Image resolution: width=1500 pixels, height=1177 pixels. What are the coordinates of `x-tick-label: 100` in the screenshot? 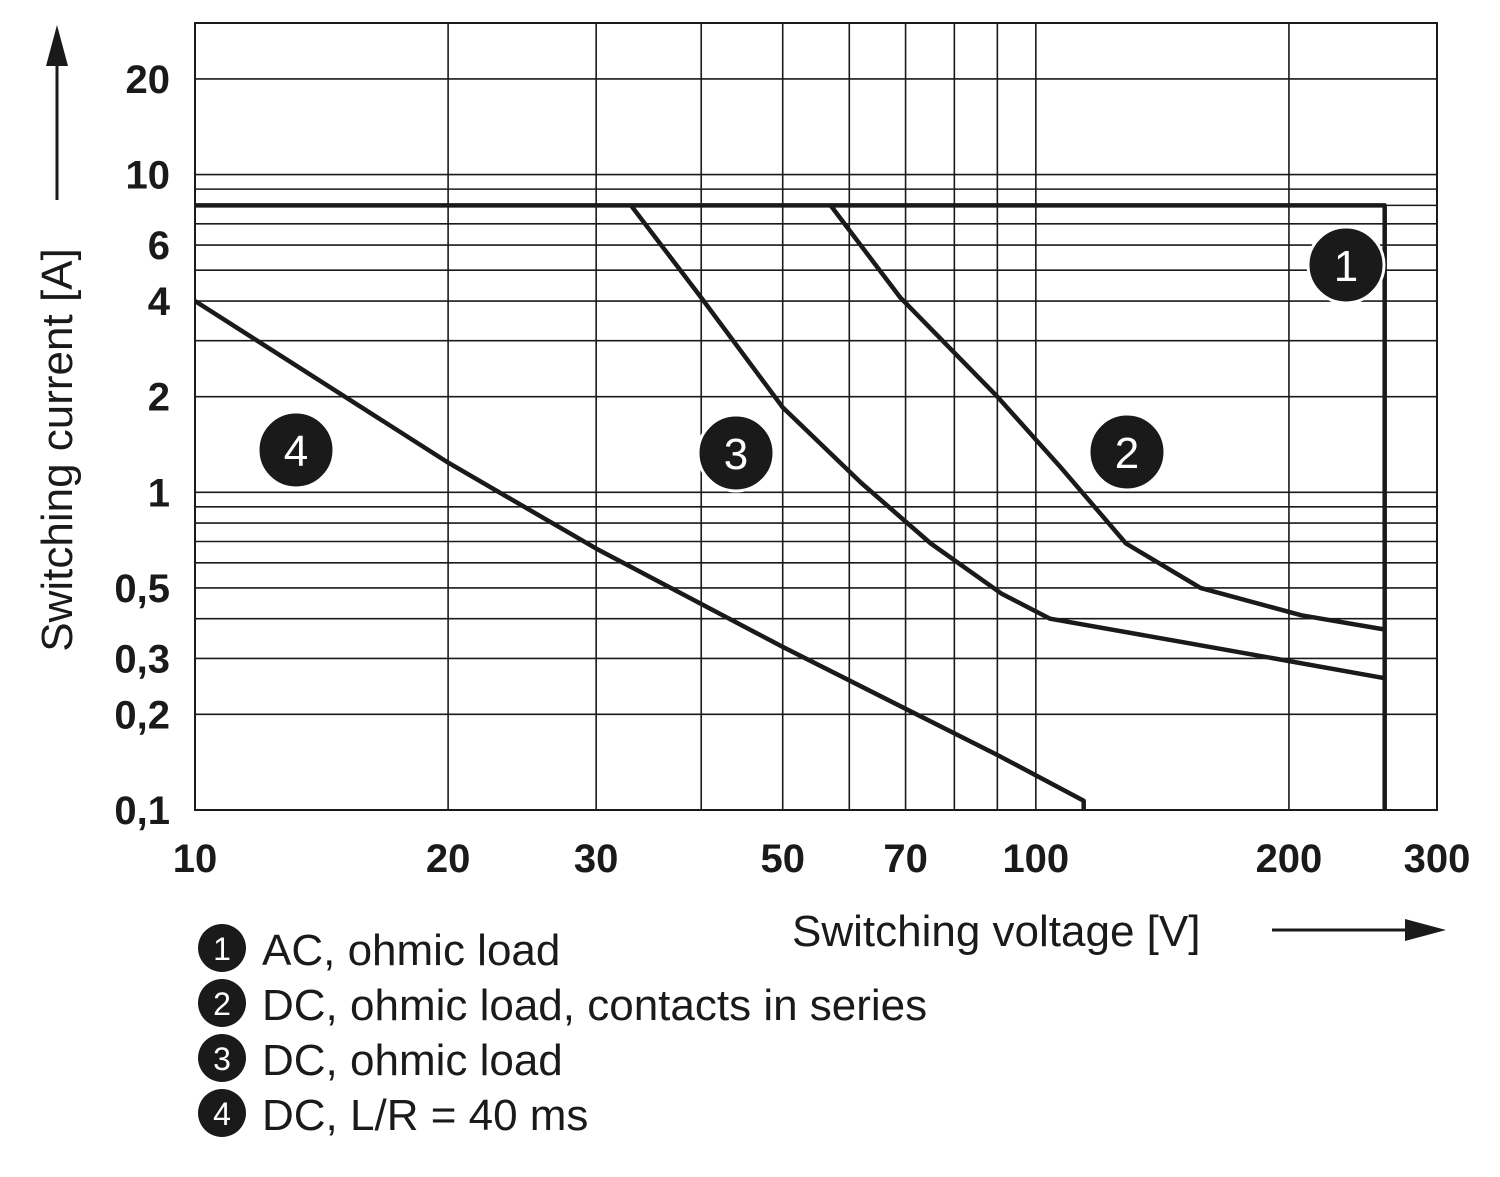 It's located at (1035, 859).